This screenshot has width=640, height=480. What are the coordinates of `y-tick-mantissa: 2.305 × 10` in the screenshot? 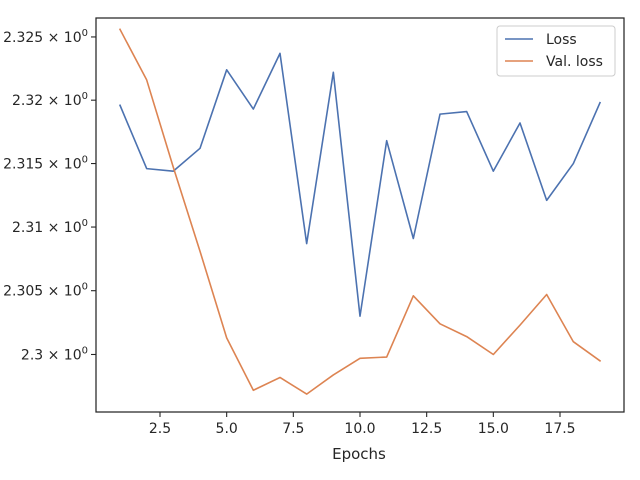 It's located at (42, 292).